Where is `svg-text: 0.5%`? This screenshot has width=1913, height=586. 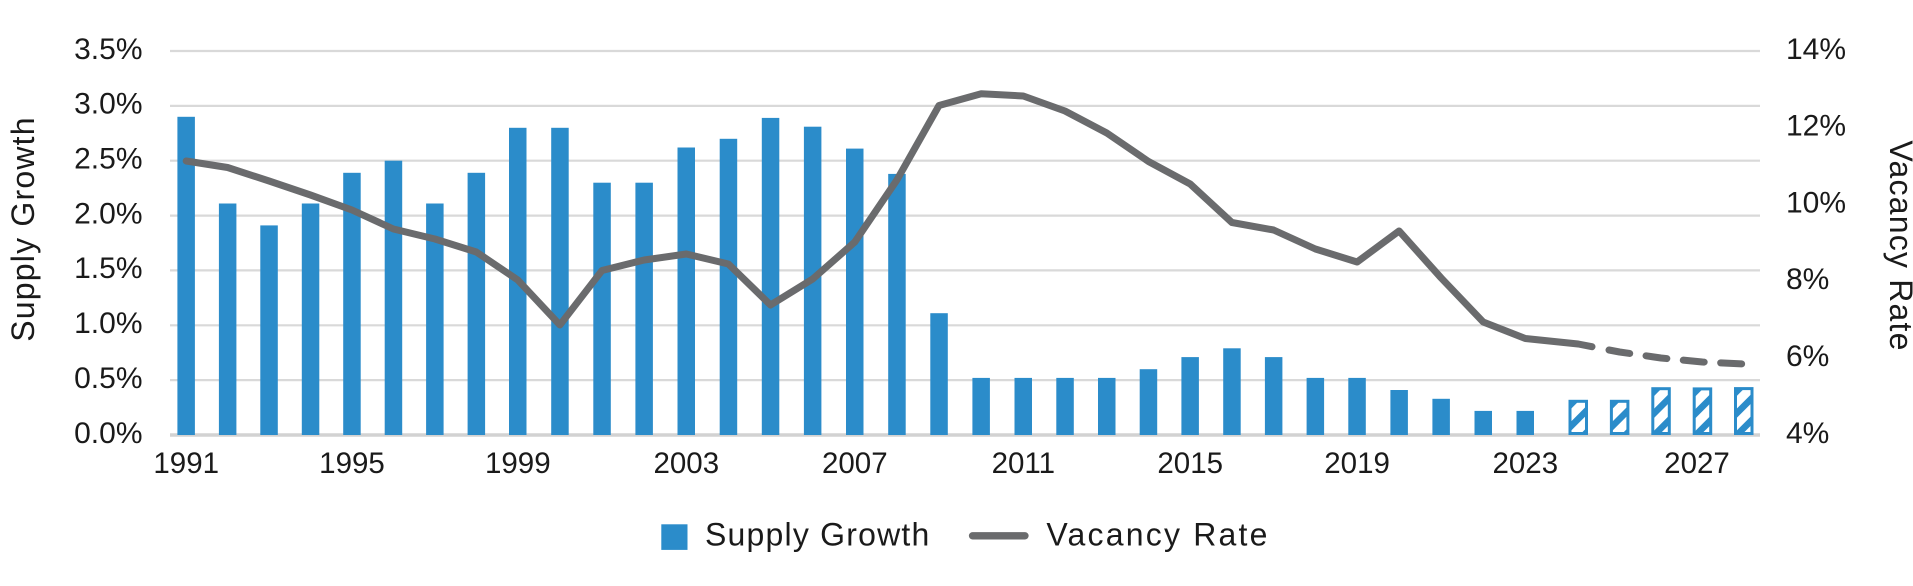
svg-text: 0.5% is located at coordinates (108, 378).